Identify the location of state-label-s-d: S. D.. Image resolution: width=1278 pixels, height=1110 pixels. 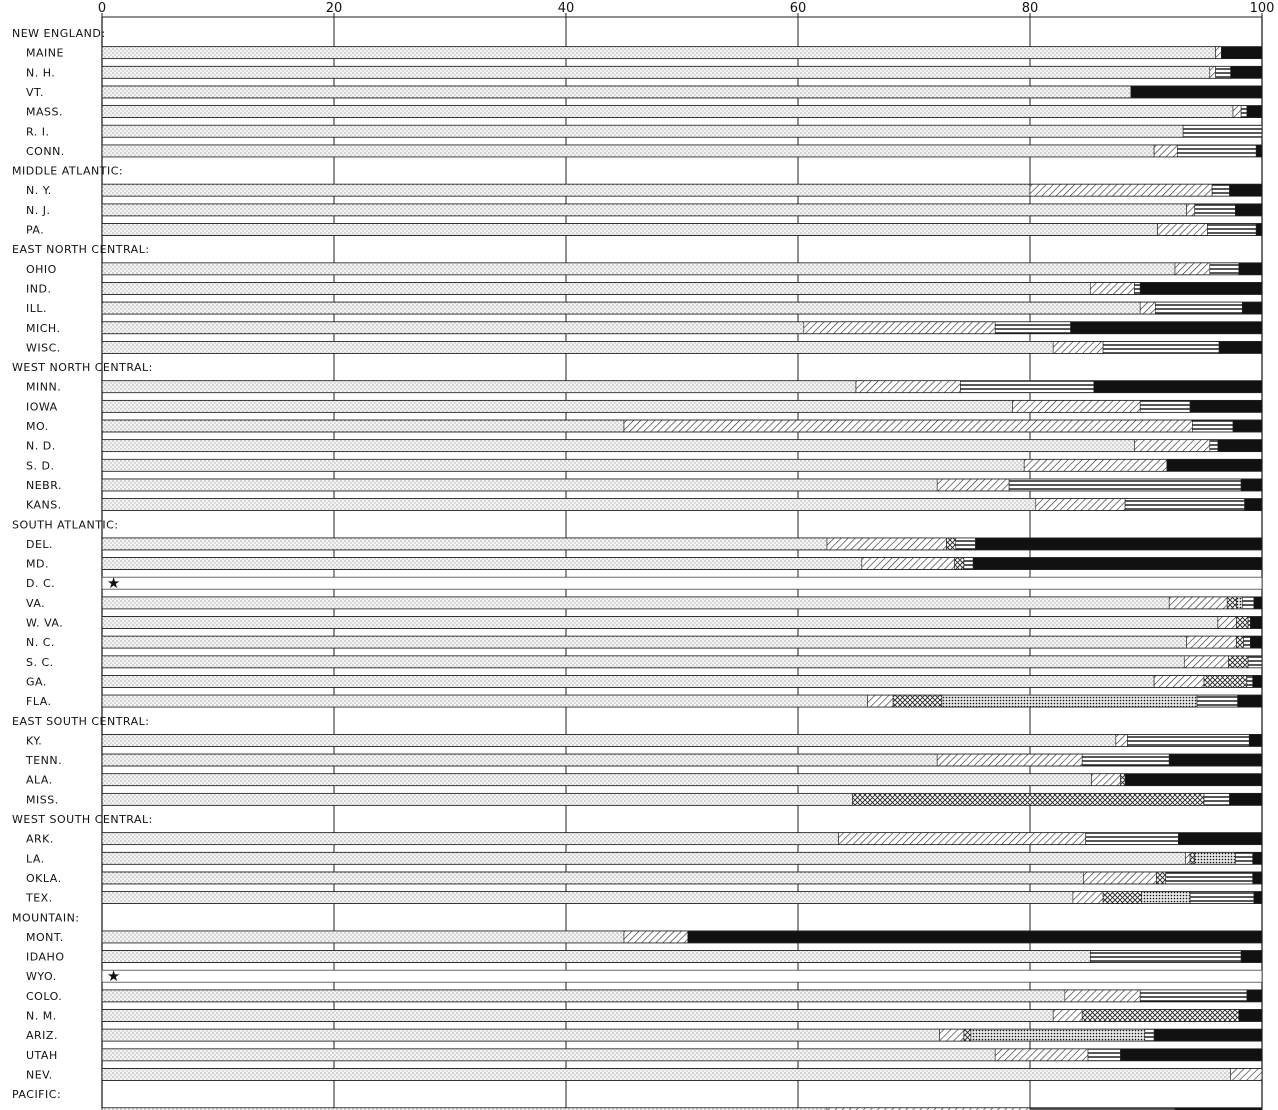
(40, 465).